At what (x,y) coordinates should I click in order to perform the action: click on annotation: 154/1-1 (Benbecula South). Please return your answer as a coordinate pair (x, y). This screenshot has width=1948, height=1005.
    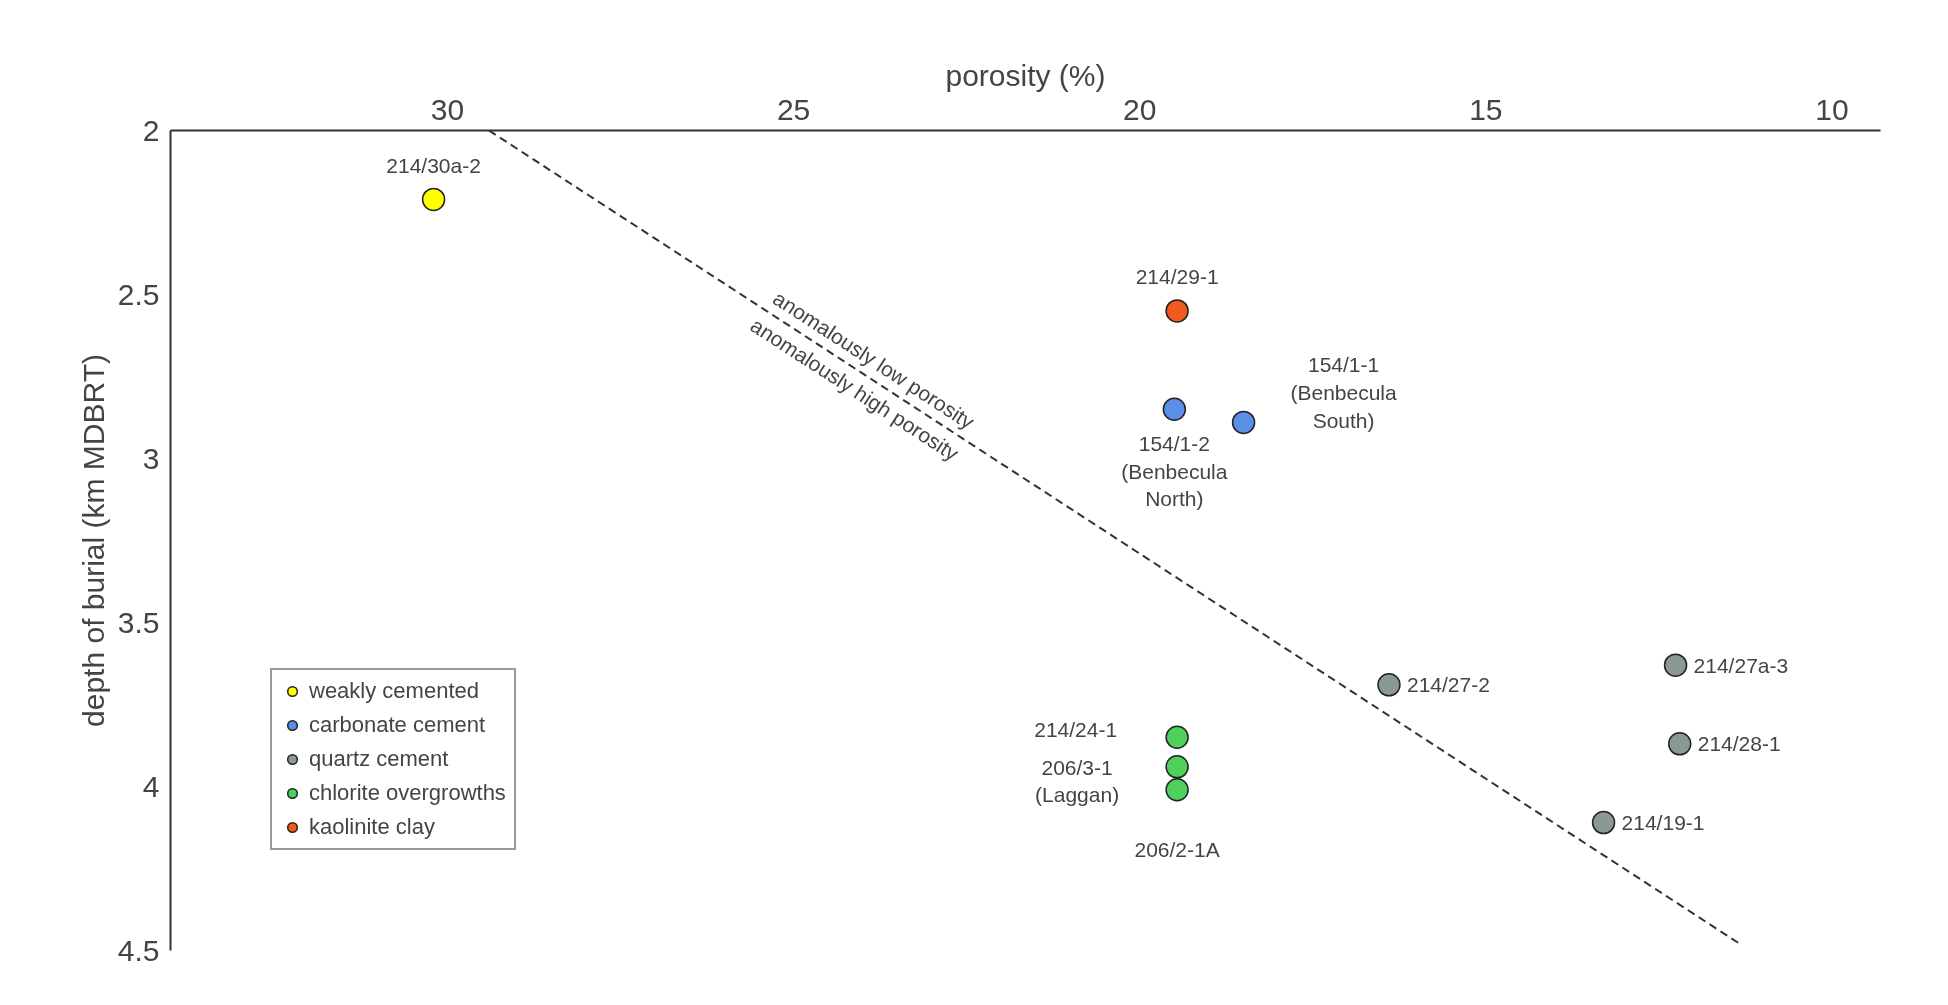
    Looking at the image, I should click on (1344, 392).